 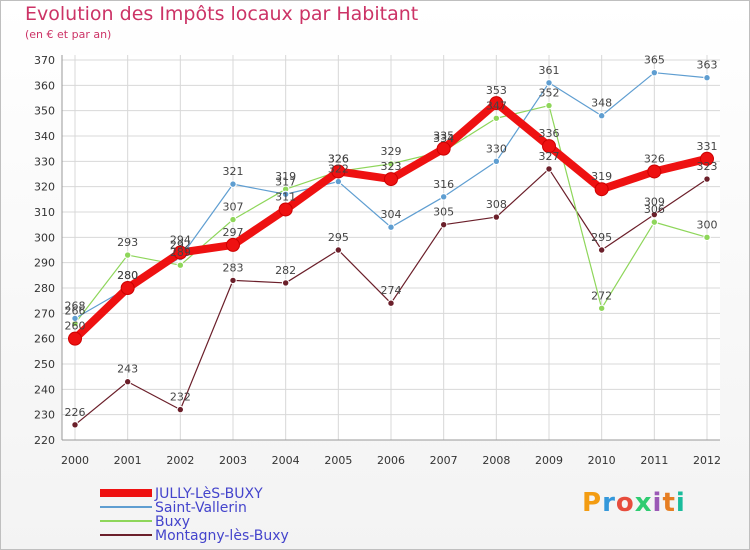 What do you see at coordinates (443, 184) in the screenshot?
I see `data-label: 316` at bounding box center [443, 184].